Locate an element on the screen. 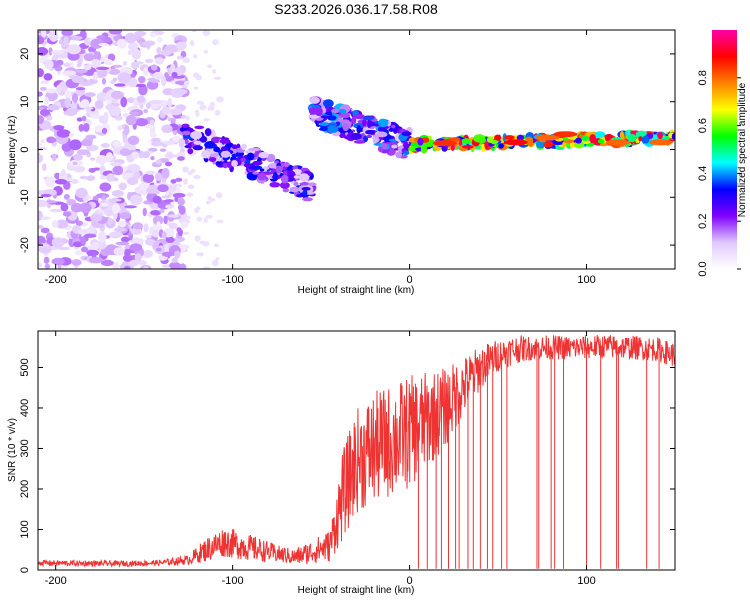  colorbar-gradient is located at coordinates (724, 149).